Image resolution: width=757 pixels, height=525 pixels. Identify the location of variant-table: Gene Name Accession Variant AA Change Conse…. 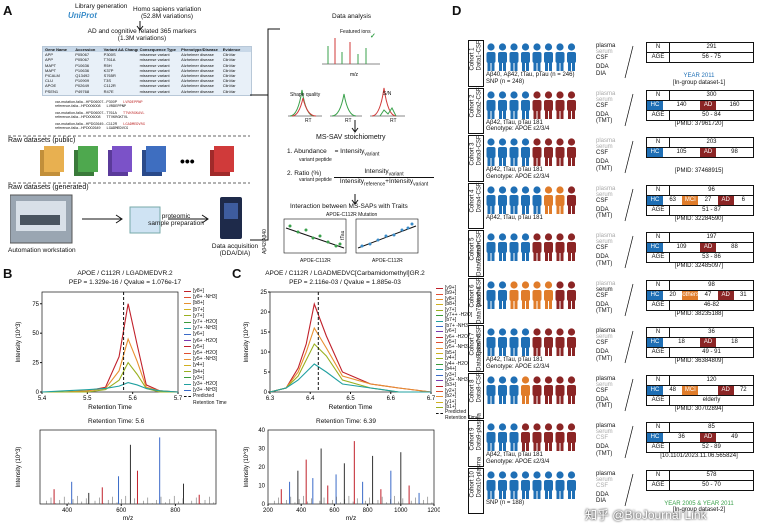
(147, 71).